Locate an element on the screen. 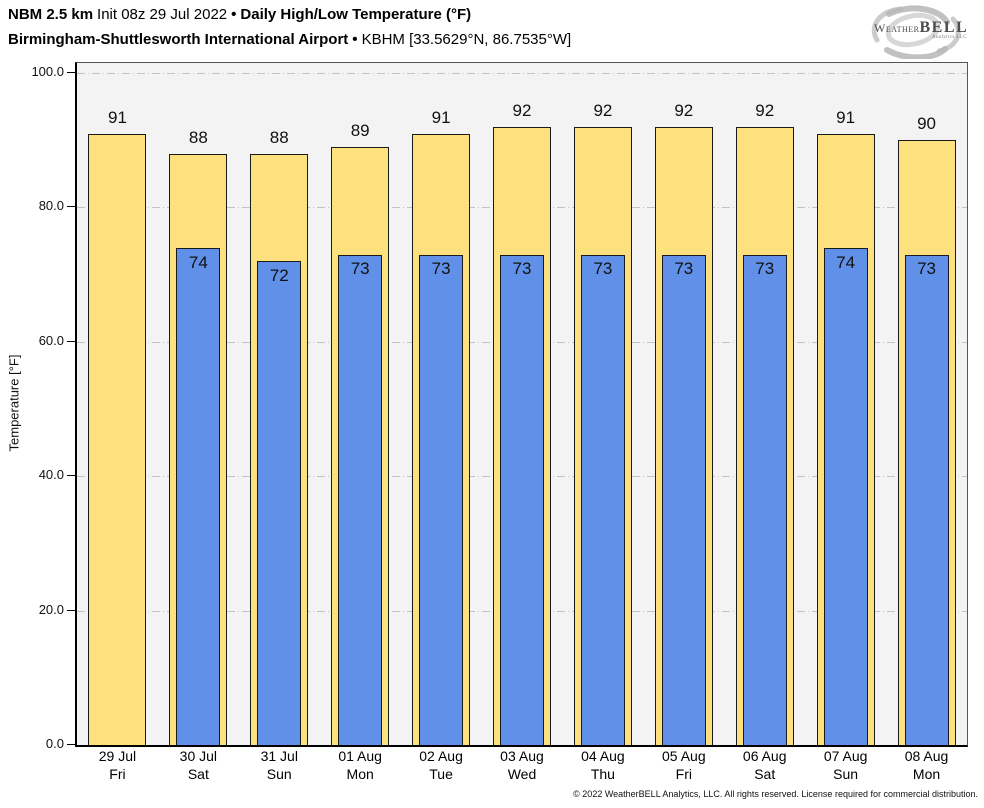 The height and width of the screenshot is (808, 984). x-tick-day-6: Thu is located at coordinates (602, 774).